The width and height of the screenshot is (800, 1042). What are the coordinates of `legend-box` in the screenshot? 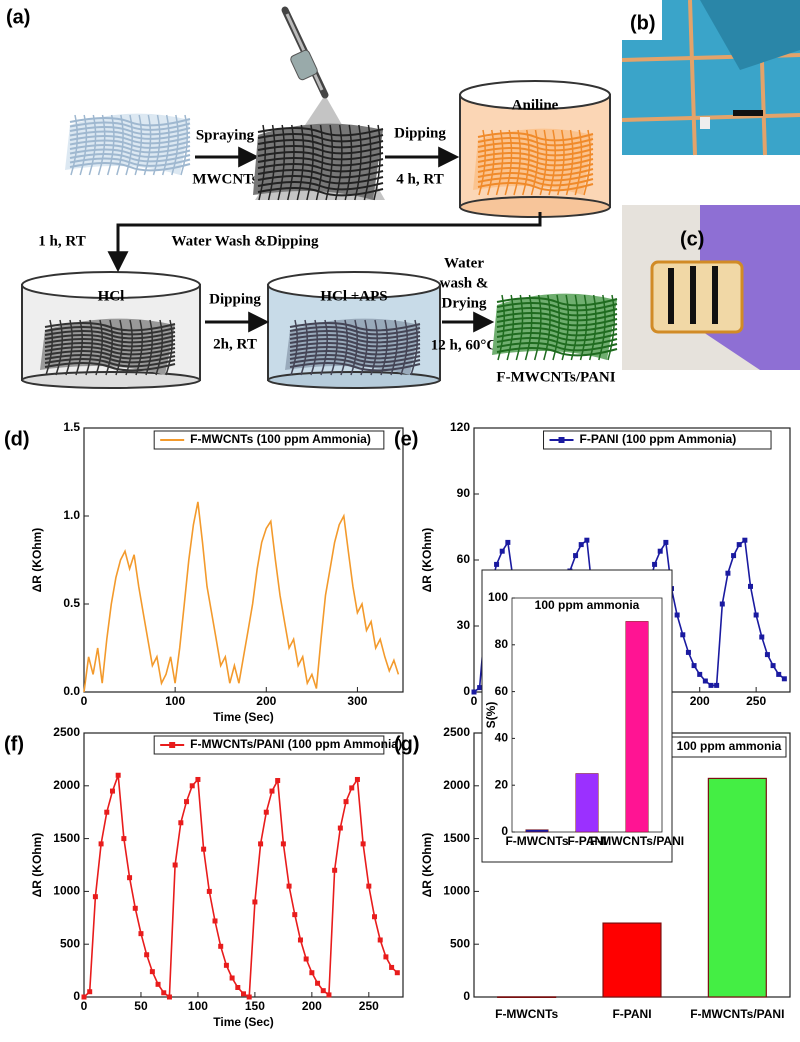 It's located at (269, 440).